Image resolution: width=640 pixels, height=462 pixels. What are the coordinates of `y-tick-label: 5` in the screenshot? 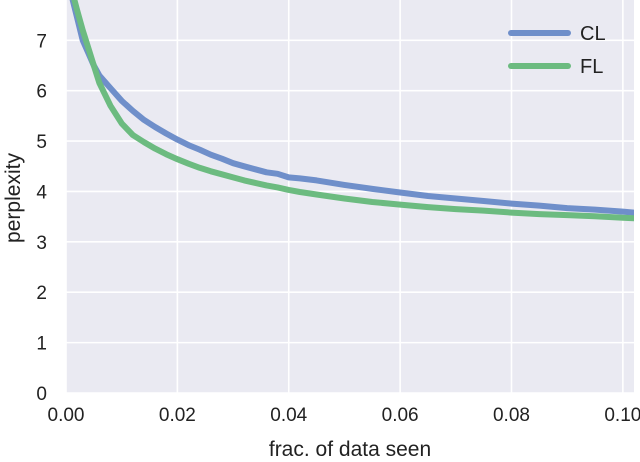 It's located at (41, 142).